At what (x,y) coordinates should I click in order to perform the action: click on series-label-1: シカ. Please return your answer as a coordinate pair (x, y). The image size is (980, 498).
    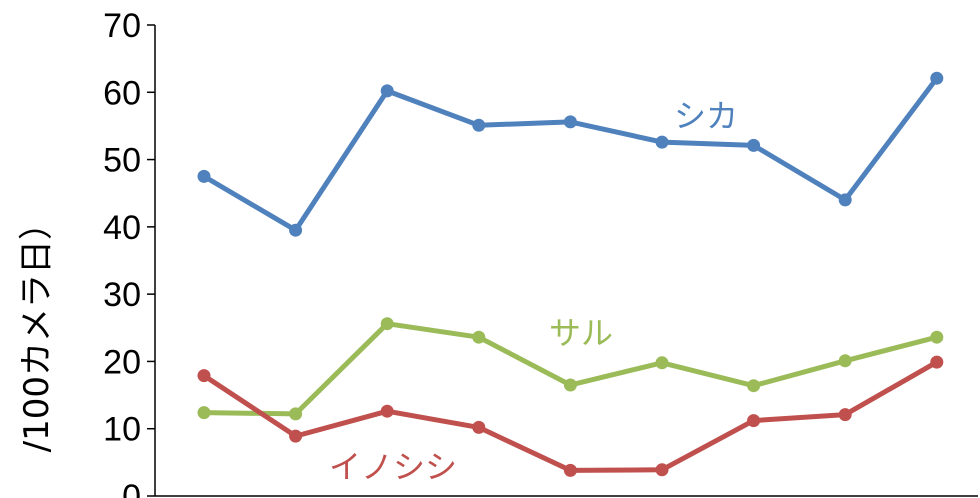
    Looking at the image, I should click on (706, 116).